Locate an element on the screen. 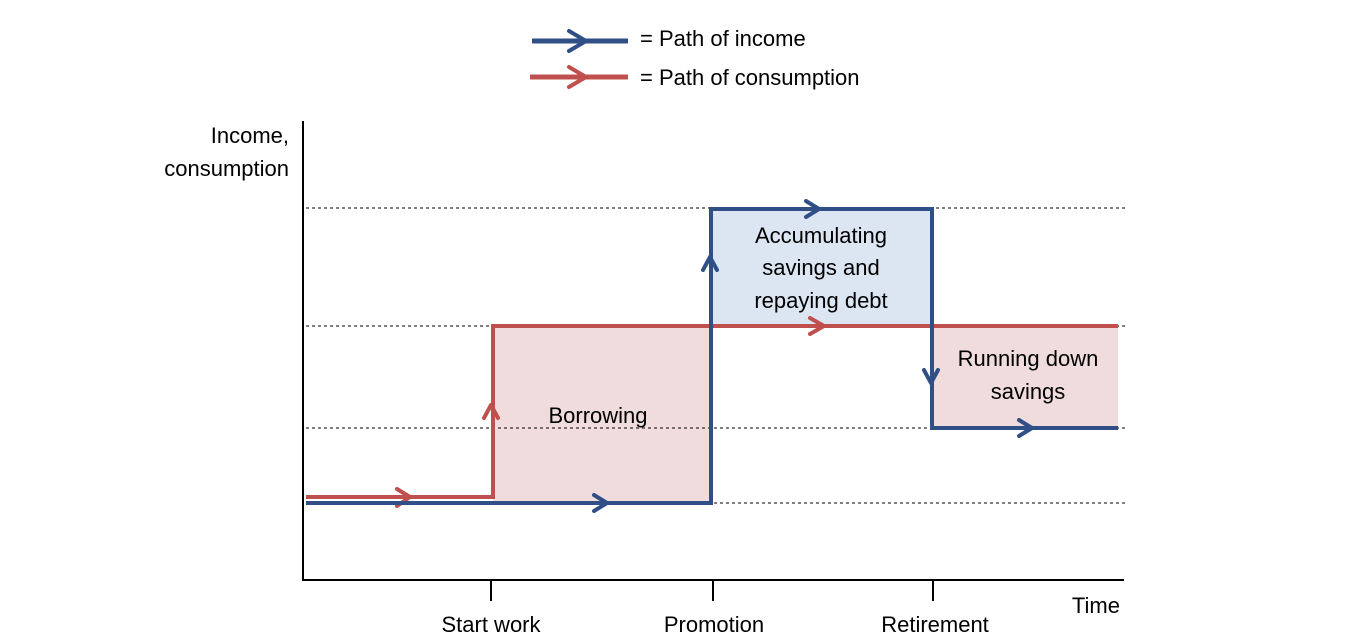 This screenshot has width=1364, height=644. running-down-label-line1: Running down is located at coordinates (1028, 358).